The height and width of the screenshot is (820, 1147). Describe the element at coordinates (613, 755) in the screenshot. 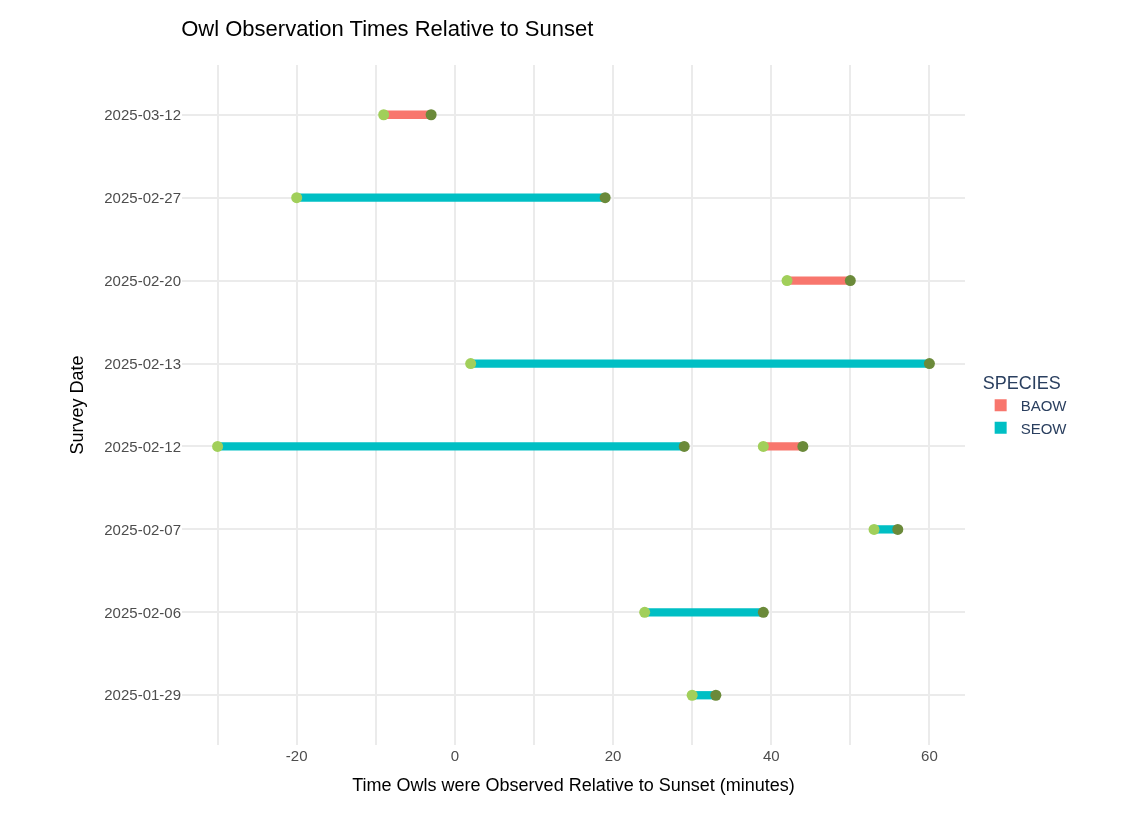

I see `x-tick-label: 20` at that location.